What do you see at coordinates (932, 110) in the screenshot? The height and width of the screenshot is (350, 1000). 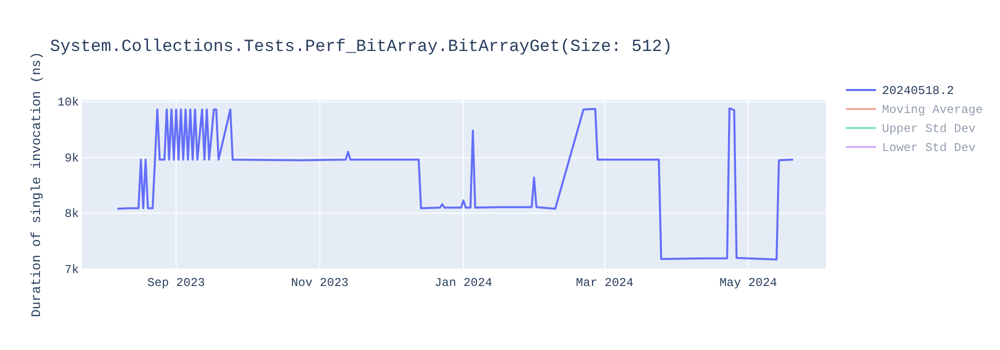 I see `legend-label: Moving Average` at bounding box center [932, 110].